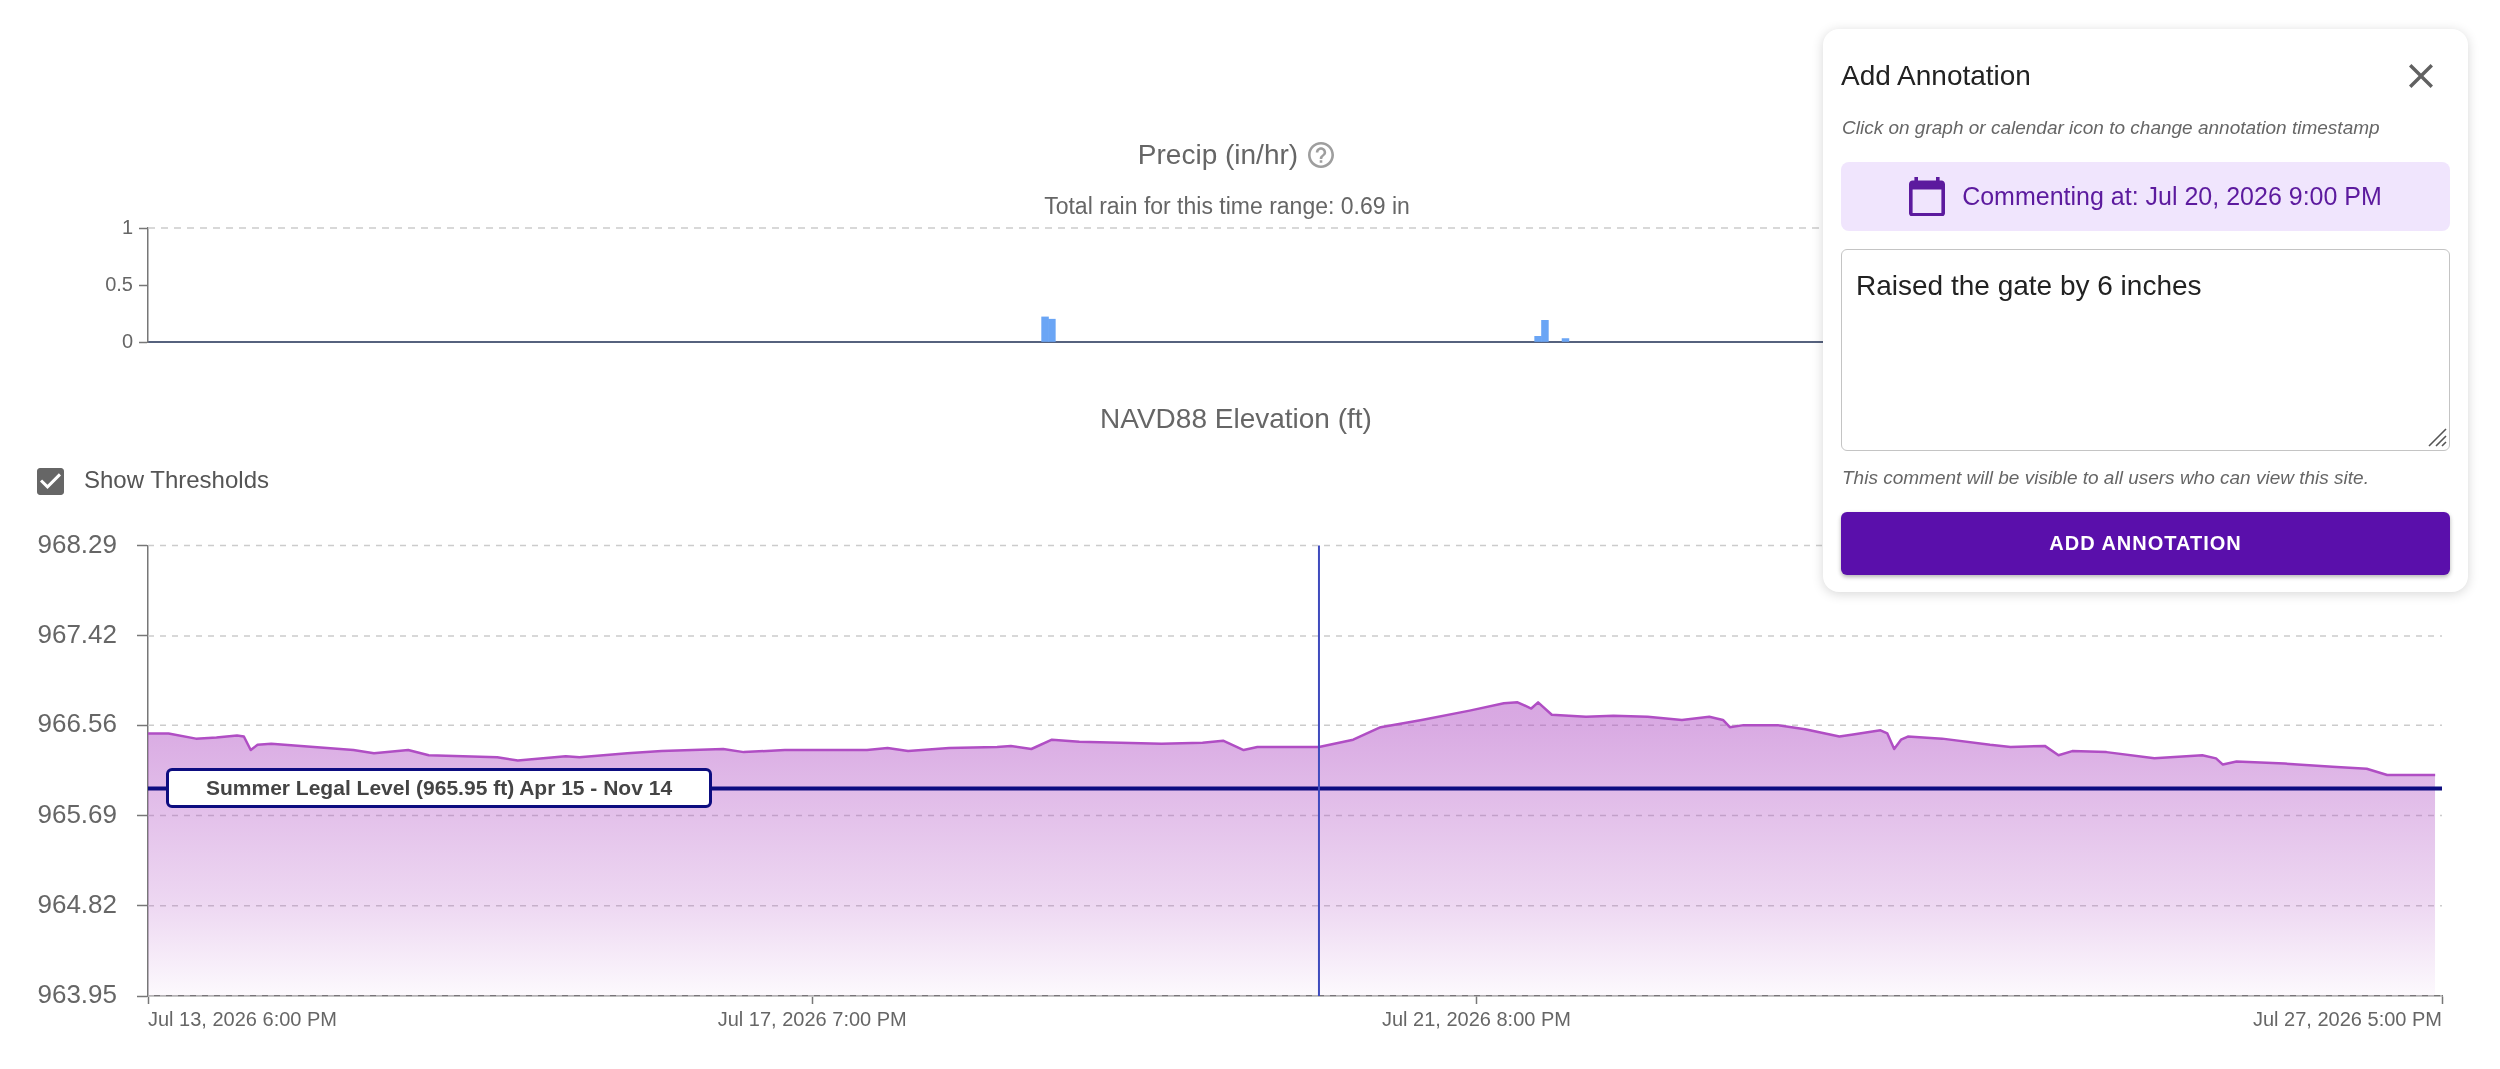 The height and width of the screenshot is (1069, 2500). Describe the element at coordinates (1565, 340) in the screenshot. I see `bar` at that location.